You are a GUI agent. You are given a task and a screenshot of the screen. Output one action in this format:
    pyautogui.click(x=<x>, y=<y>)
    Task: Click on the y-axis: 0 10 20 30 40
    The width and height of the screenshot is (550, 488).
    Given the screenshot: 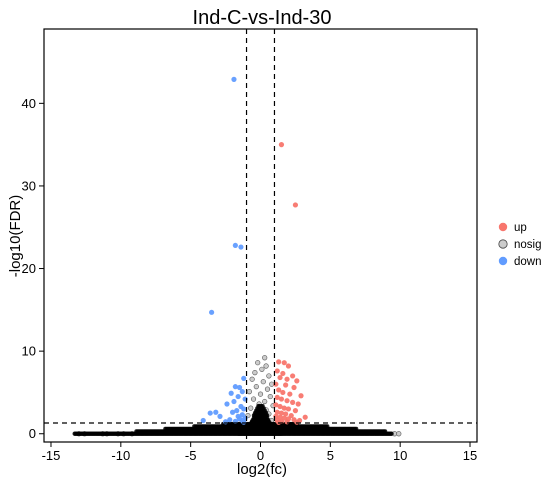 What is the action you would take?
    pyautogui.click(x=33, y=268)
    